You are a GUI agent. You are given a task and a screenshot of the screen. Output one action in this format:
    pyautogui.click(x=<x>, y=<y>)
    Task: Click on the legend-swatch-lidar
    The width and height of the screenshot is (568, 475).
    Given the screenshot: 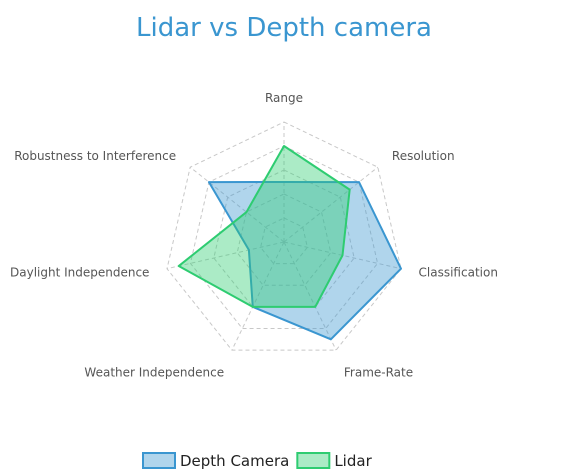 What is the action you would take?
    pyautogui.click(x=313, y=460)
    